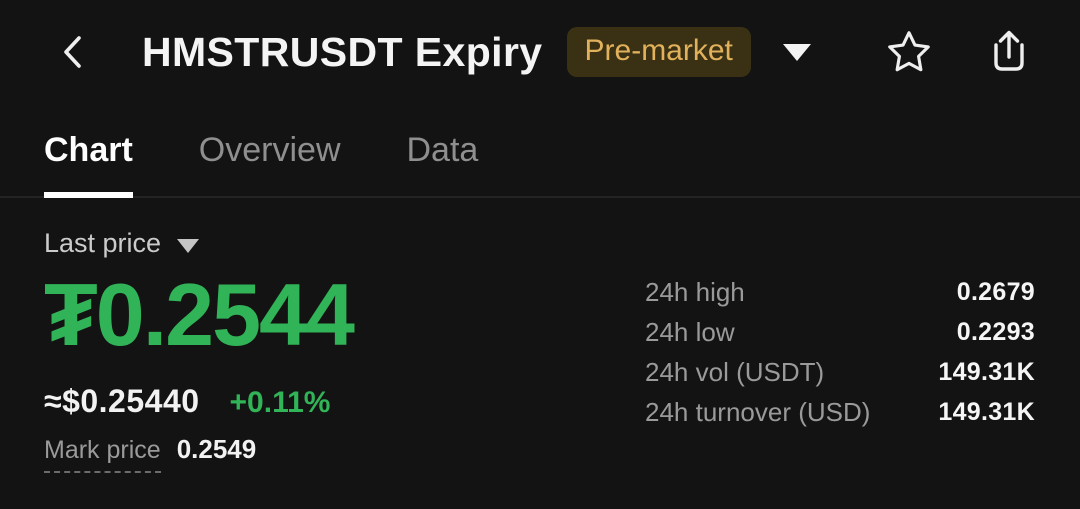 This screenshot has height=509, width=1080. I want to click on stat-label: 24h turnover (USD), so click(758, 411).